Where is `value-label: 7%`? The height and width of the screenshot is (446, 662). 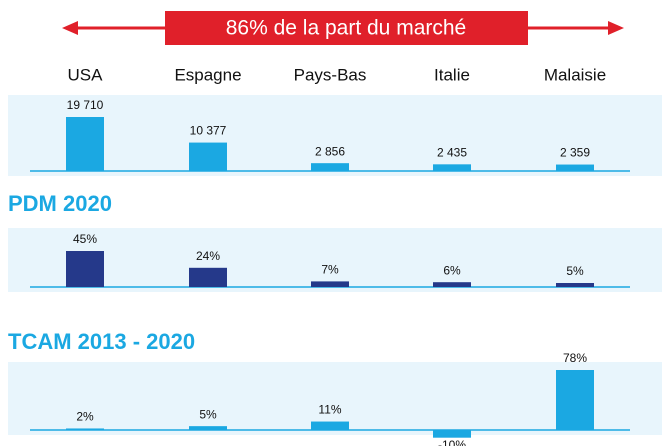 value-label: 7% is located at coordinates (330, 270).